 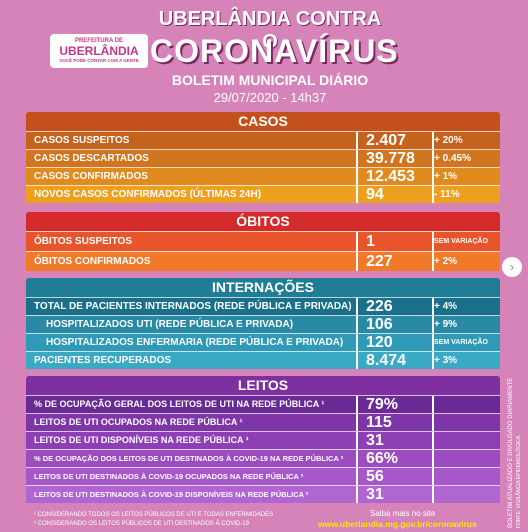 I want to click on row-label: ÓBITOS SUSPEITOS, so click(x=83, y=241).